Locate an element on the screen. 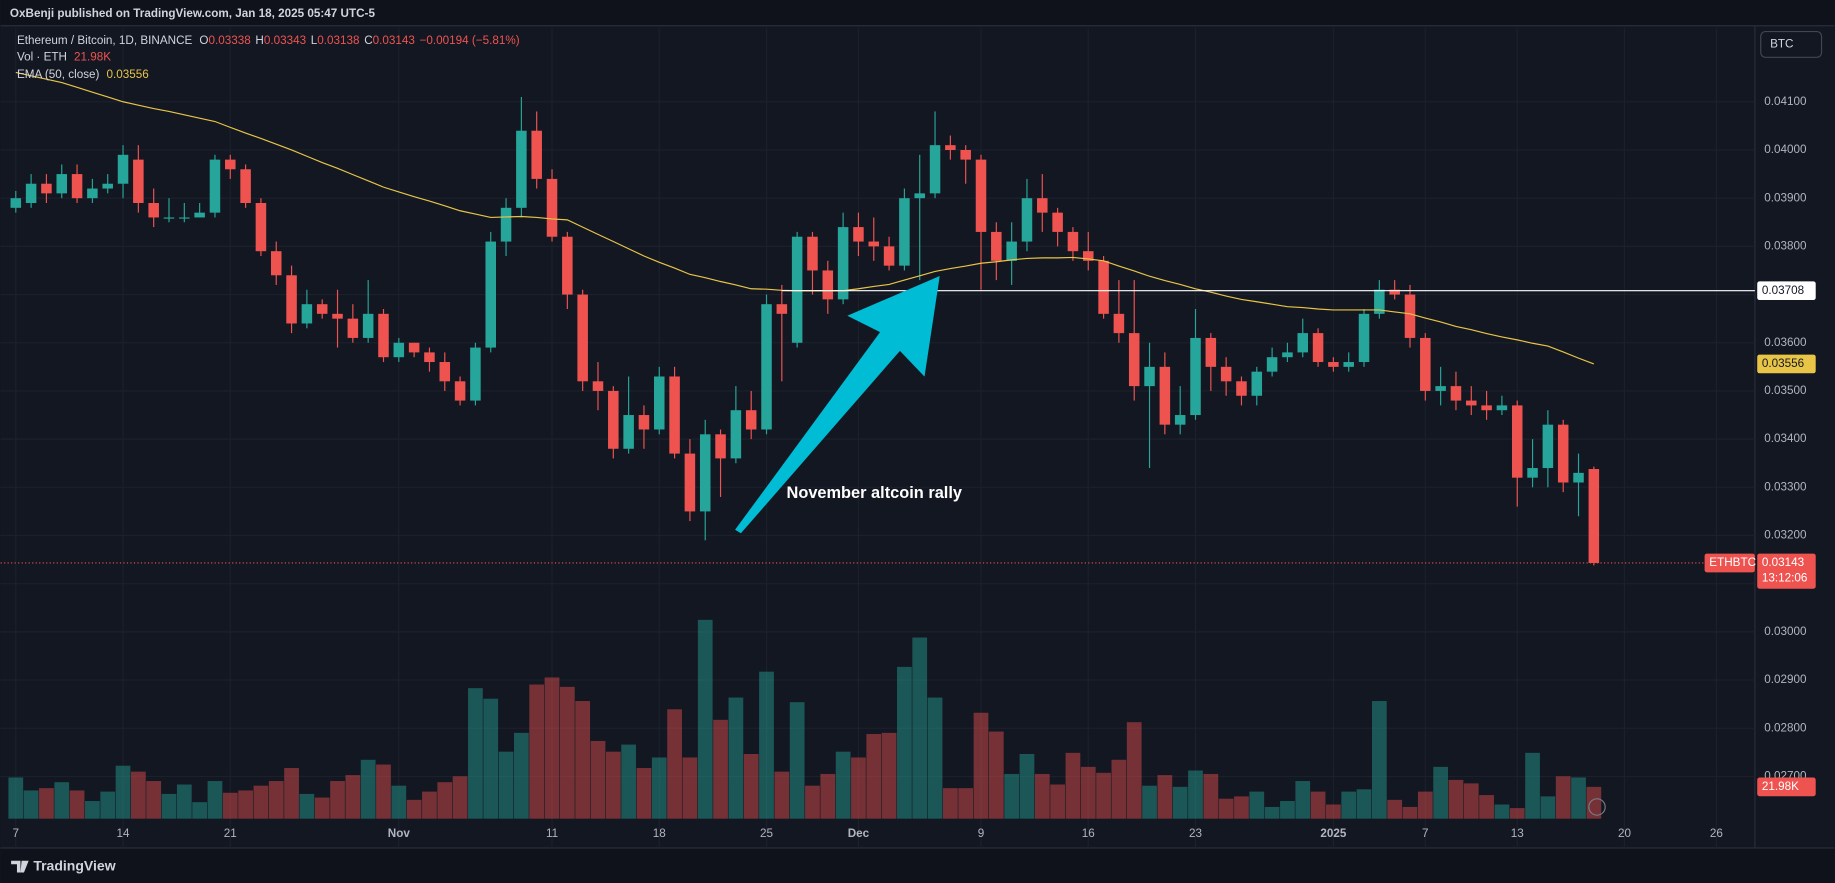 Image resolution: width=1835 pixels, height=883 pixels. ema-name: EMA (50, close) is located at coordinates (58, 74).